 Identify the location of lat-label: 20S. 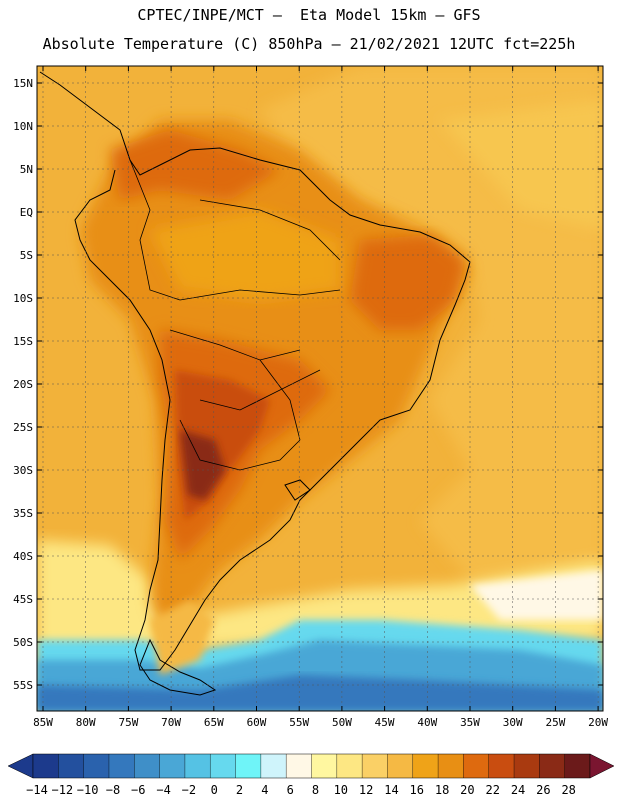
(23, 384).